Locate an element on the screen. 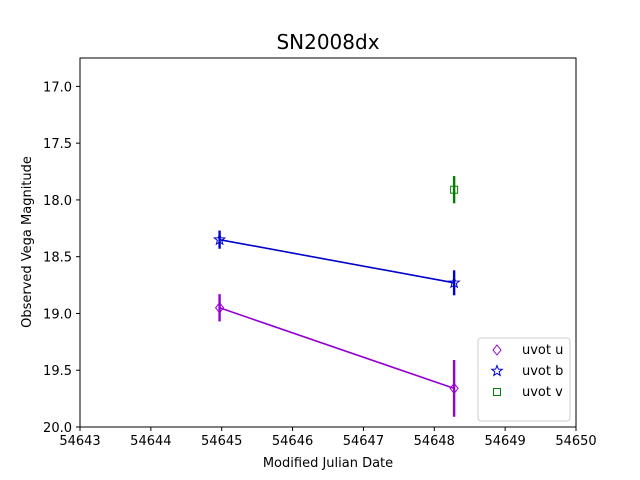 This screenshot has width=640, height=480. legend-item: uvot b is located at coordinates (526, 371).